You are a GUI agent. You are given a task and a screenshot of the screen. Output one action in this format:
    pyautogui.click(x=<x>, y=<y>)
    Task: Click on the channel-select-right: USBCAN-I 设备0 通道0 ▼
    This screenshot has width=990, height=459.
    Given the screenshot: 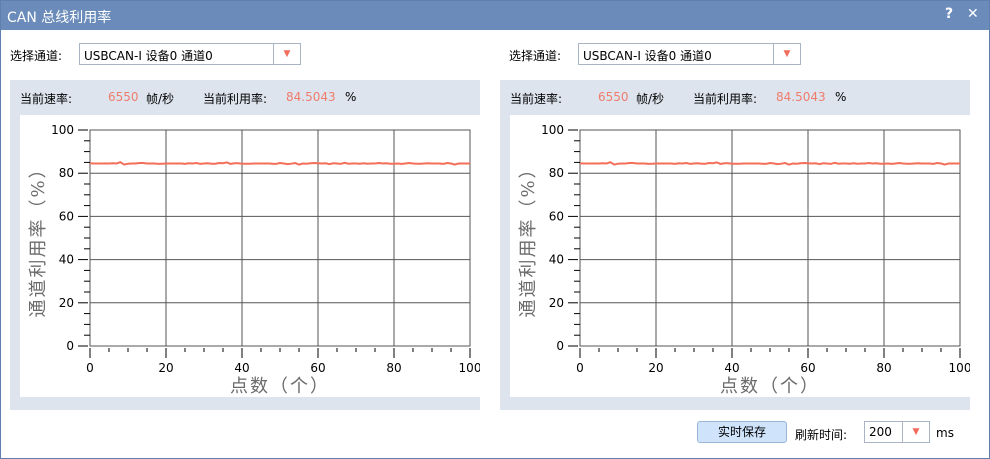 What is the action you would take?
    pyautogui.click(x=689, y=54)
    